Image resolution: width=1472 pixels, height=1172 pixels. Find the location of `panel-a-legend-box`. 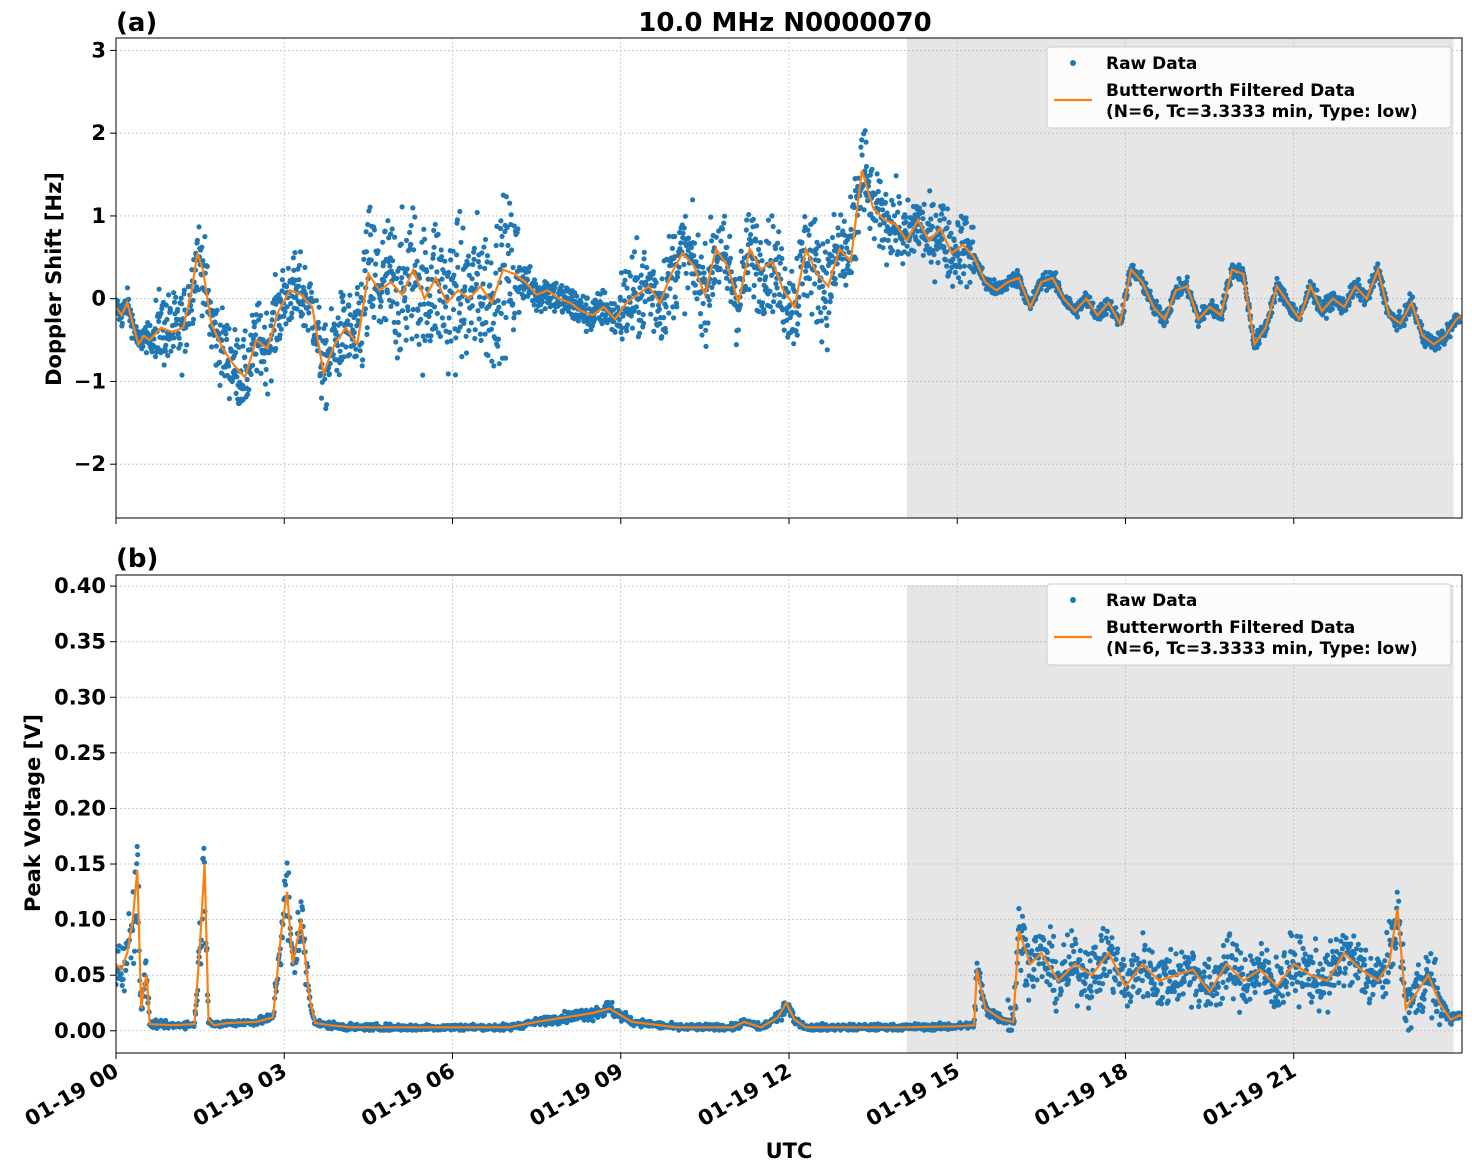

panel-a-legend-box is located at coordinates (1249, 87).